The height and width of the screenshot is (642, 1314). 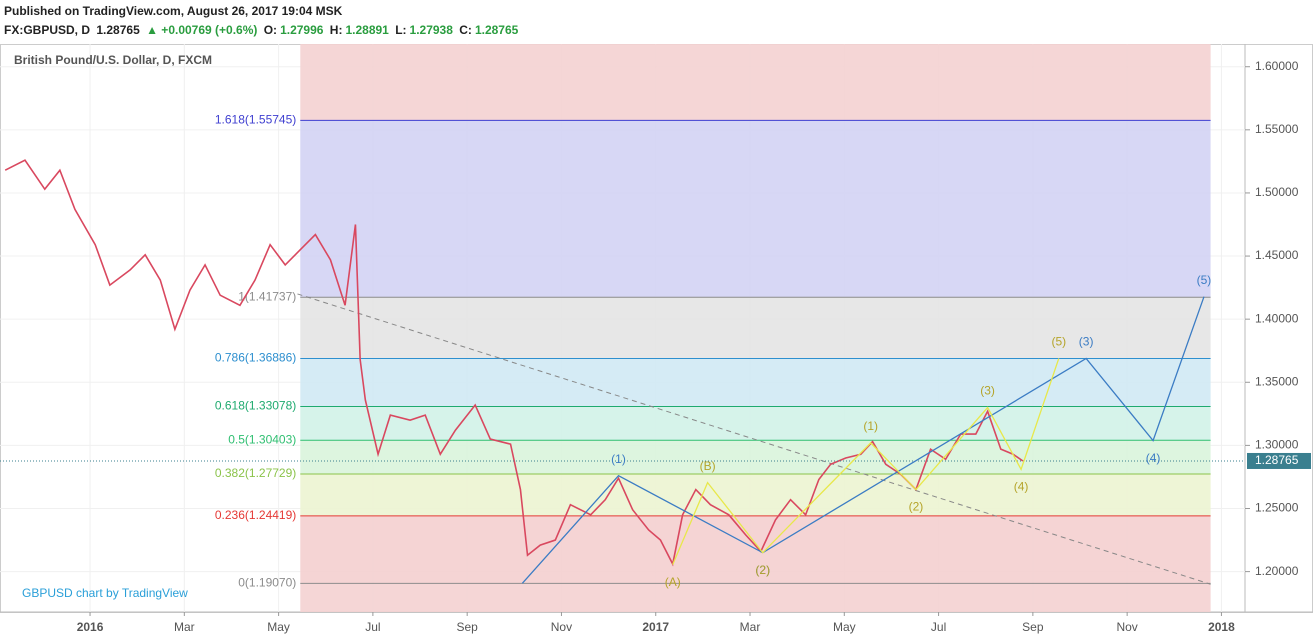 What do you see at coordinates (267, 296) in the screenshot?
I see `fib-label: 1(1.41737)` at bounding box center [267, 296].